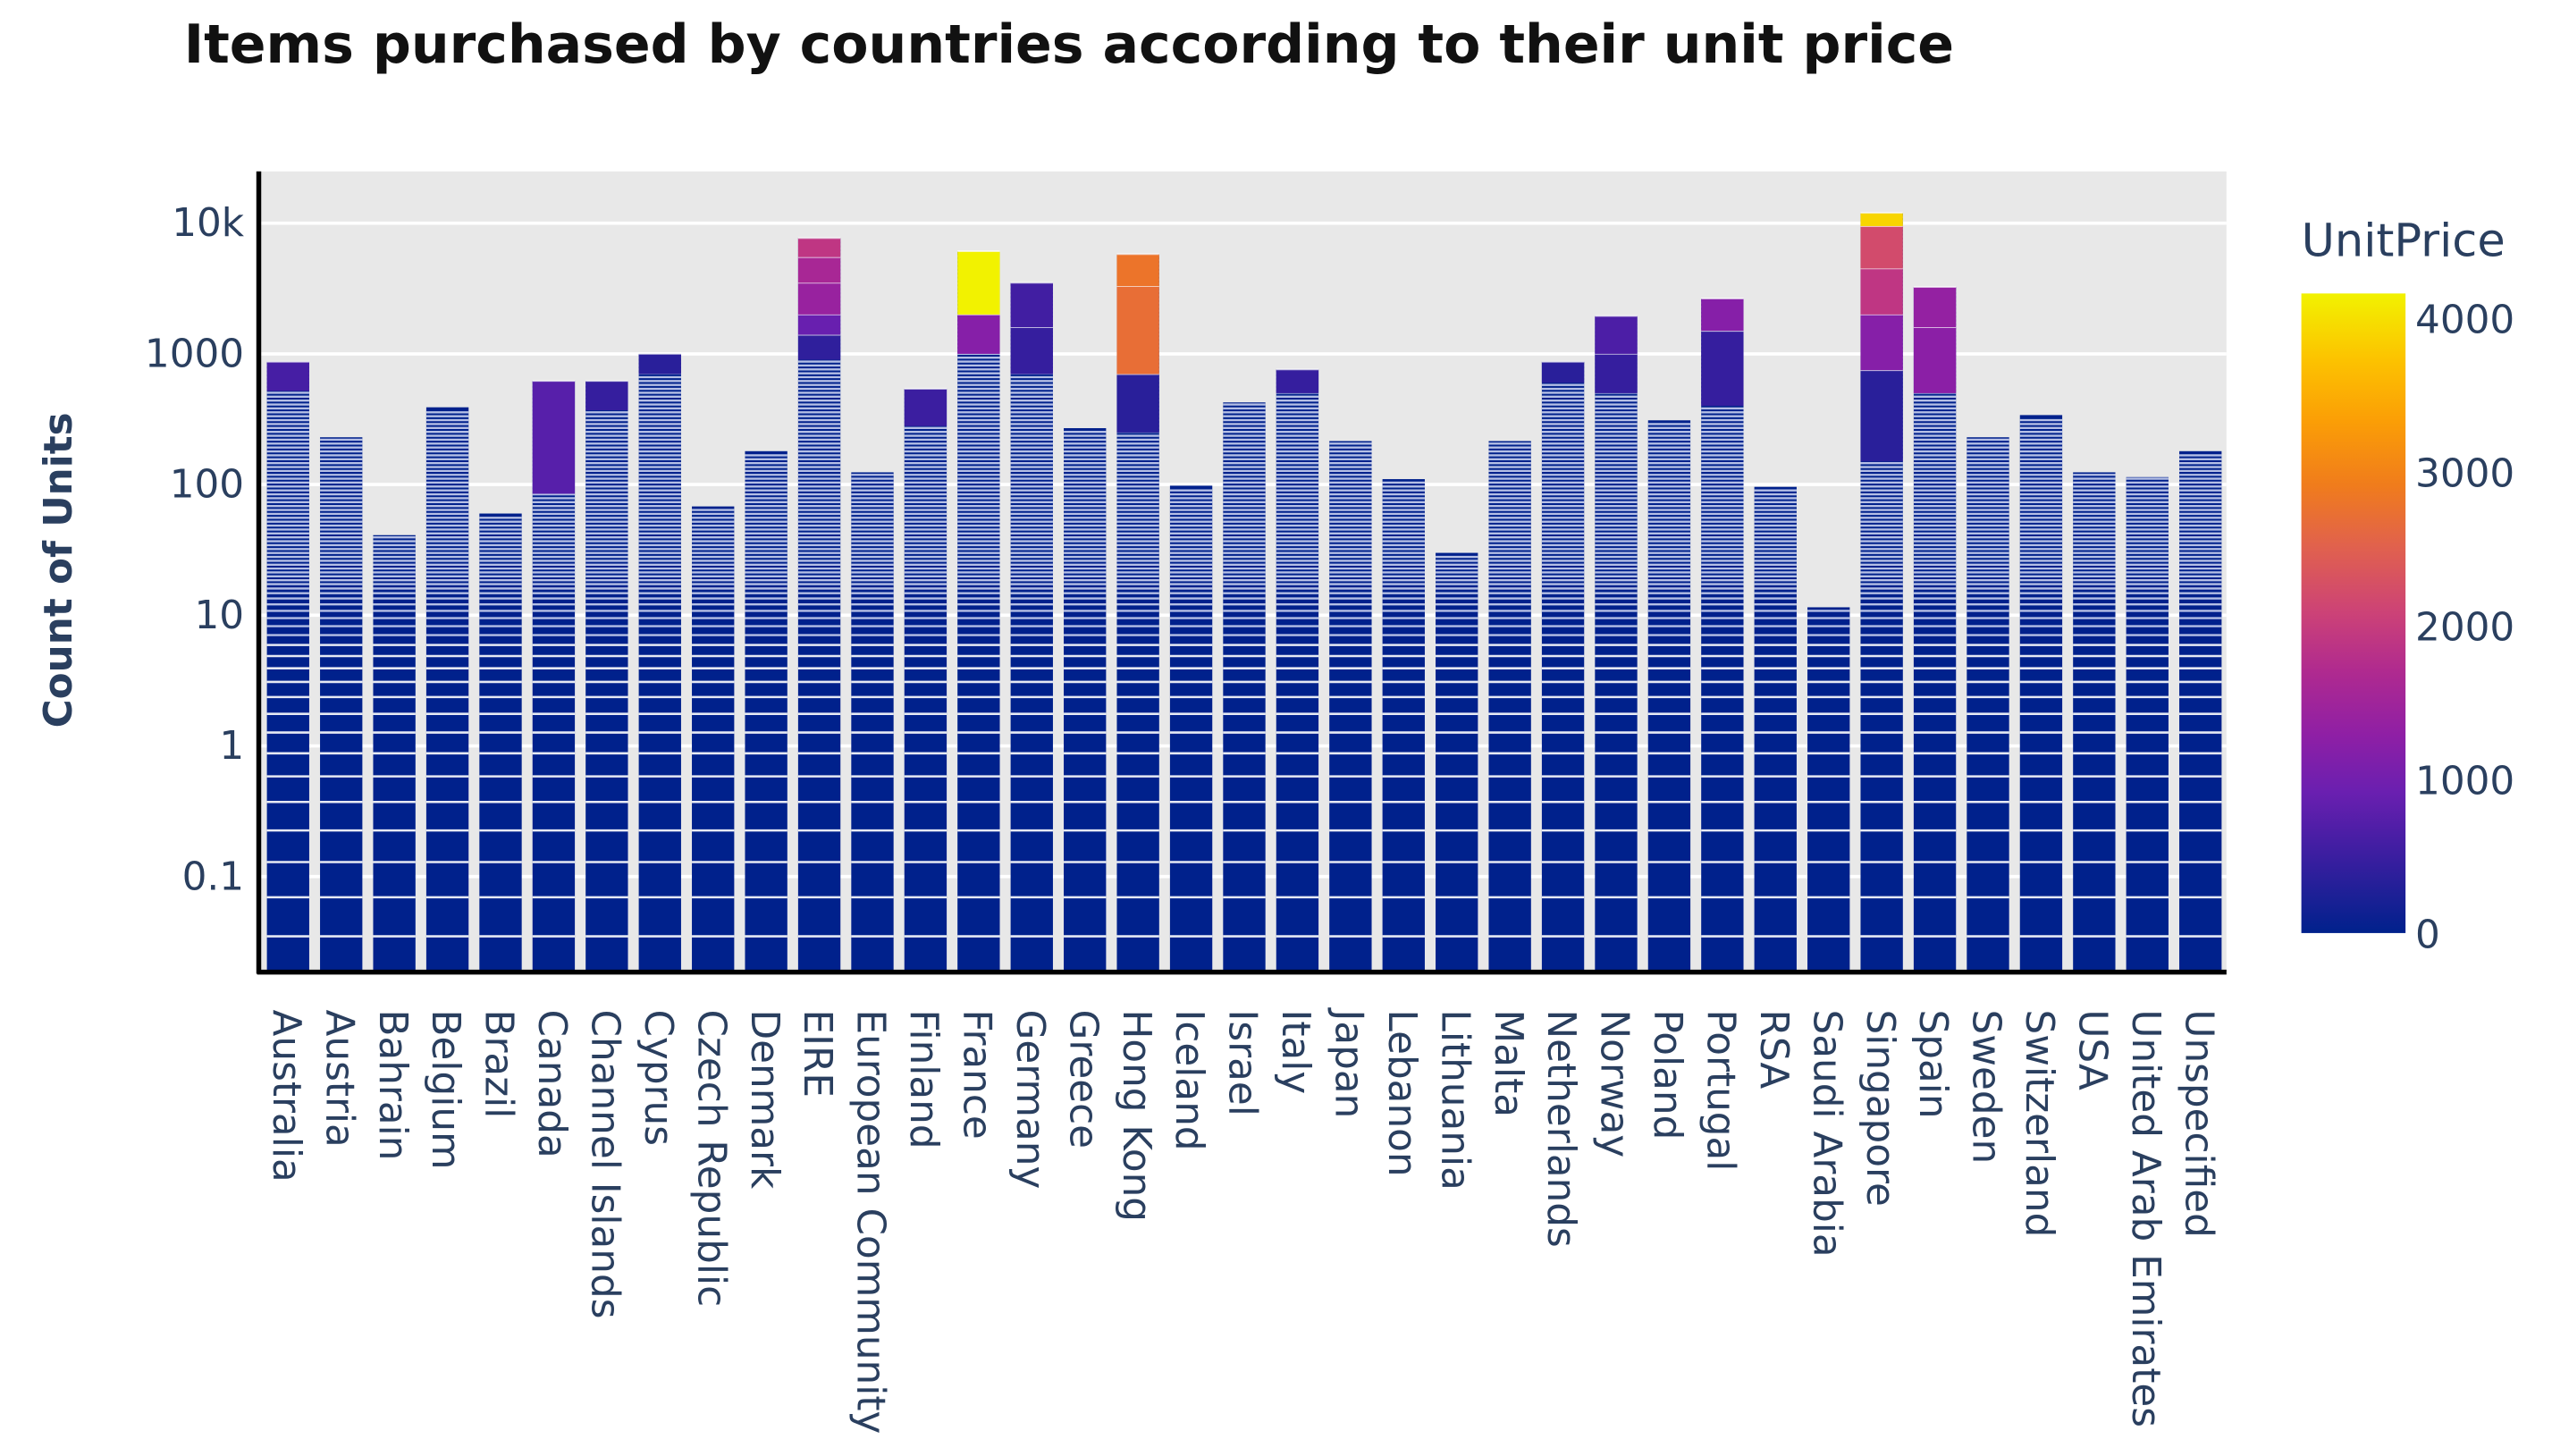 The image size is (2552, 1456). I want to click on bar-switzerland, so click(2041, 693).